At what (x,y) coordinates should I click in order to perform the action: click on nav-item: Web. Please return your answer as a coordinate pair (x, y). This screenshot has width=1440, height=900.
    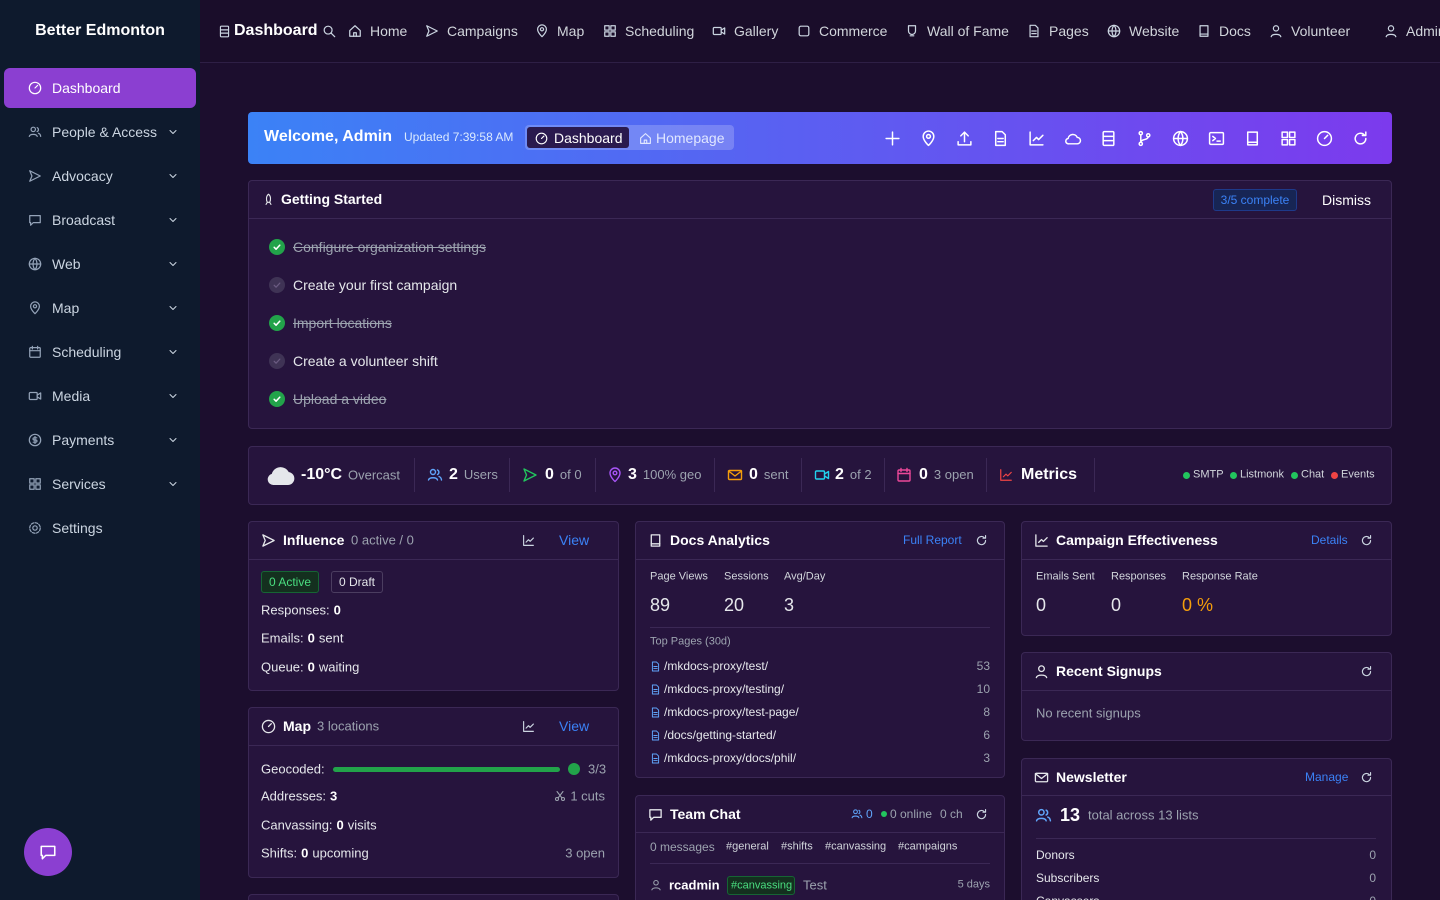
    Looking at the image, I should click on (66, 264).